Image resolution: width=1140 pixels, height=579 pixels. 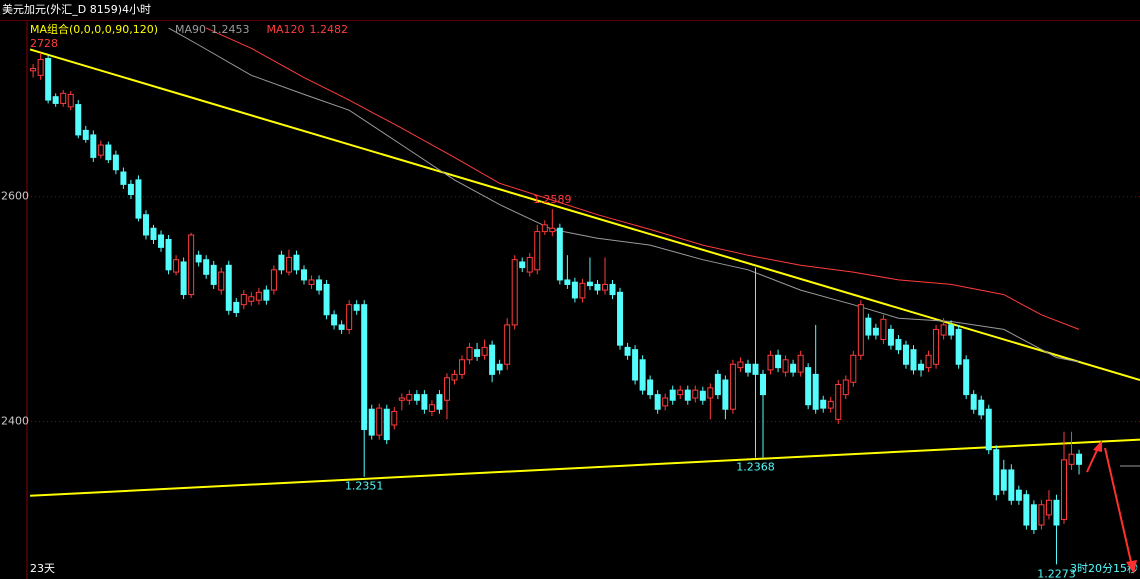 I want to click on annotation: 1.2589, so click(x=552, y=199).